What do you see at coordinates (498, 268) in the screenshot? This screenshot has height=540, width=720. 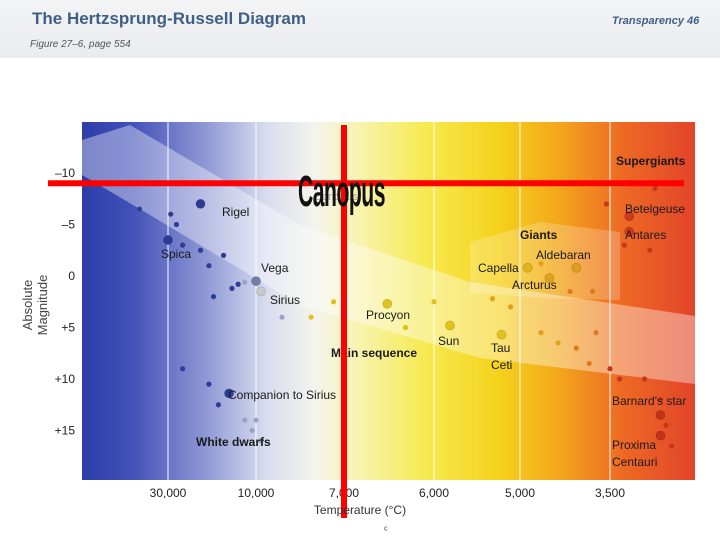 I see `label-capella: Capella` at bounding box center [498, 268].